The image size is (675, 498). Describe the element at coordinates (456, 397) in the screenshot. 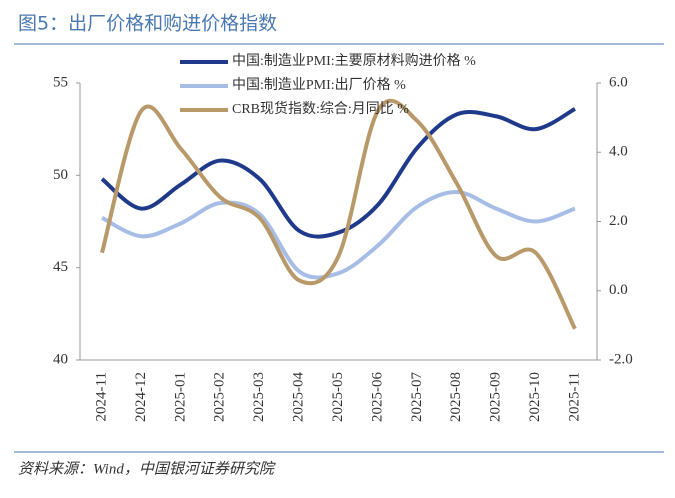

I see `x-tick-label: 2025-08` at that location.